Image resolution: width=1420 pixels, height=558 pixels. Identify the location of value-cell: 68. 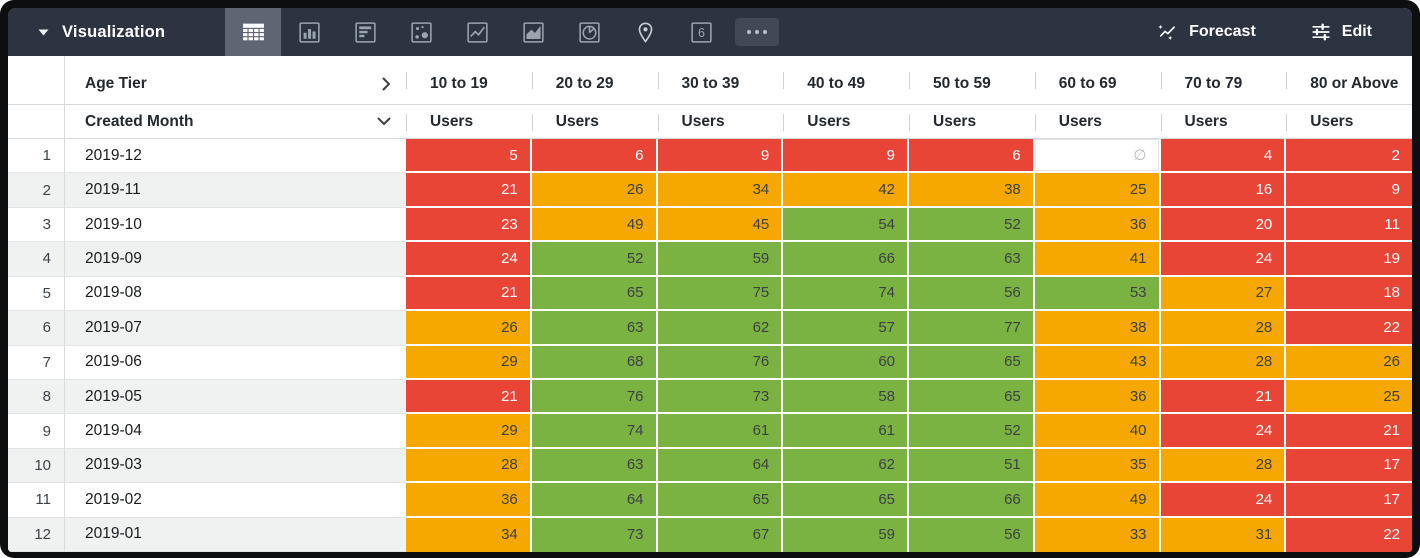
(594, 362).